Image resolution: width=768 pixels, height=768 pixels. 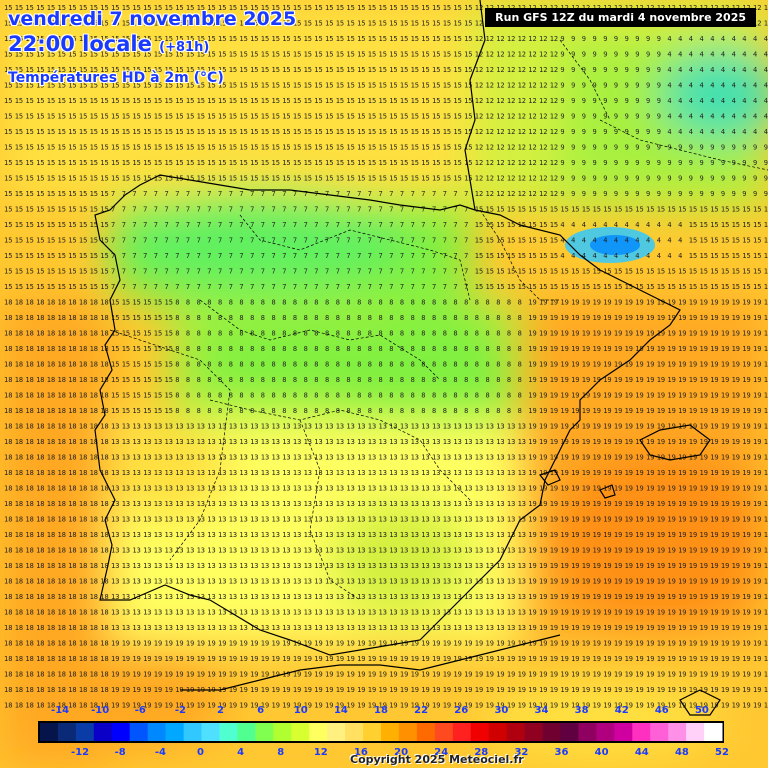 I want to click on legend-swatch, so click(x=695, y=732).